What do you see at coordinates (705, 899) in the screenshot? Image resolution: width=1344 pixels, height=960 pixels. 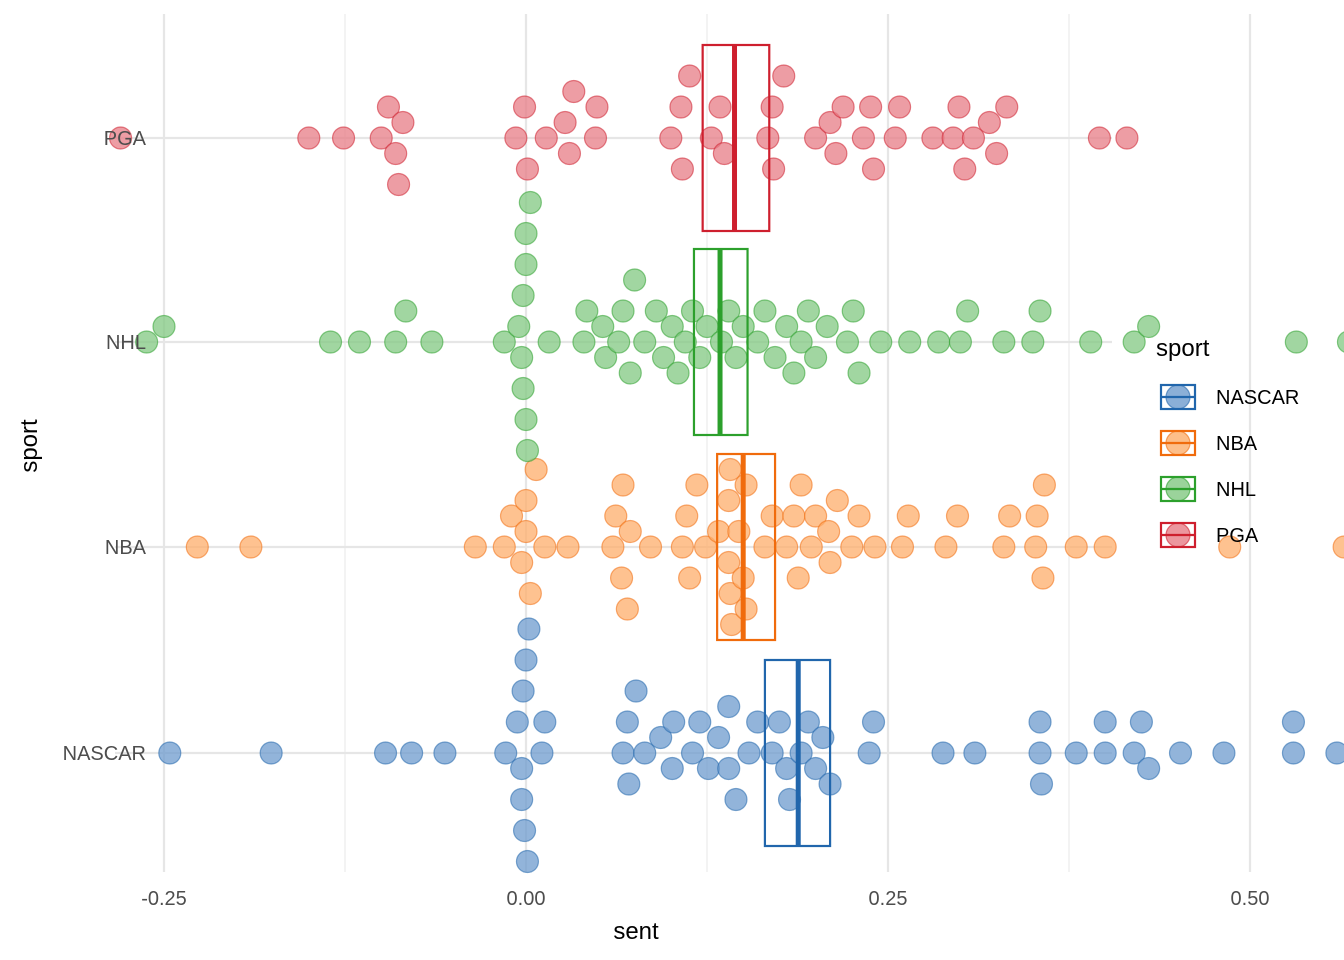 I see `x-axis-ticks: -0.50-0.250.000.250.500.75` at bounding box center [705, 899].